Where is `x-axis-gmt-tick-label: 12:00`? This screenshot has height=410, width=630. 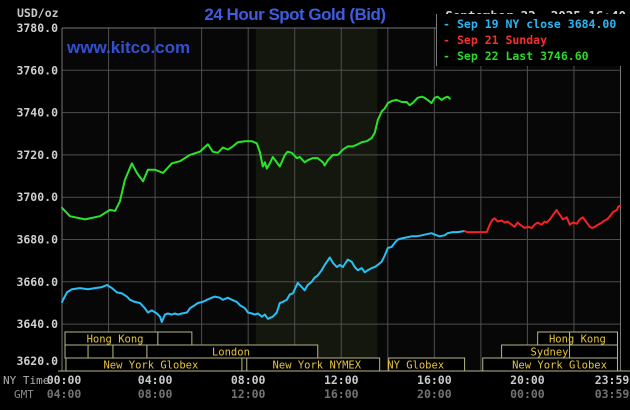
x-axis-gmt-tick-label: 12:00 is located at coordinates (248, 394).